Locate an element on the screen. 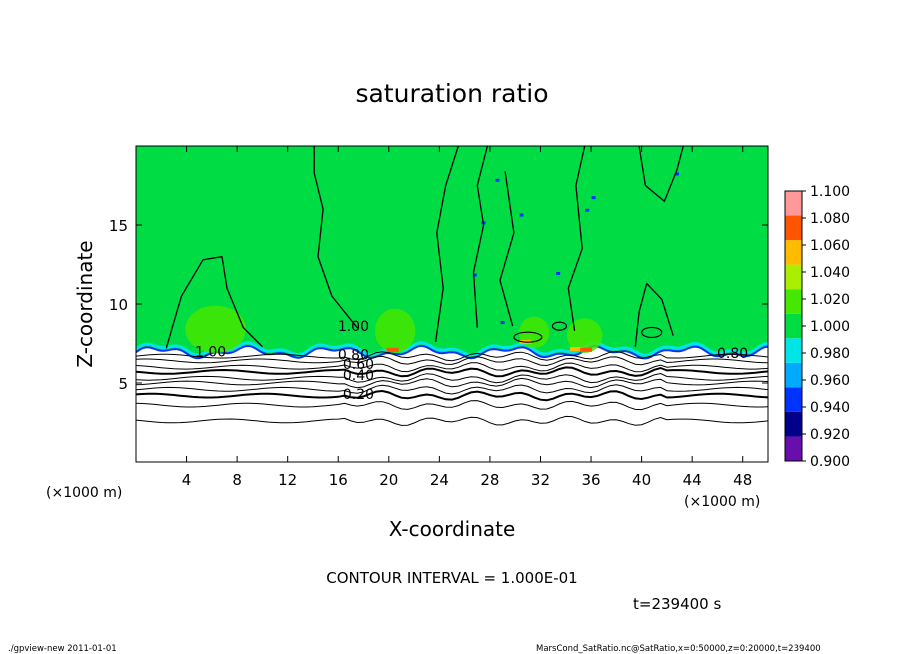 The height and width of the screenshot is (654, 904). x-tick-label: 28 is located at coordinates (489, 480).